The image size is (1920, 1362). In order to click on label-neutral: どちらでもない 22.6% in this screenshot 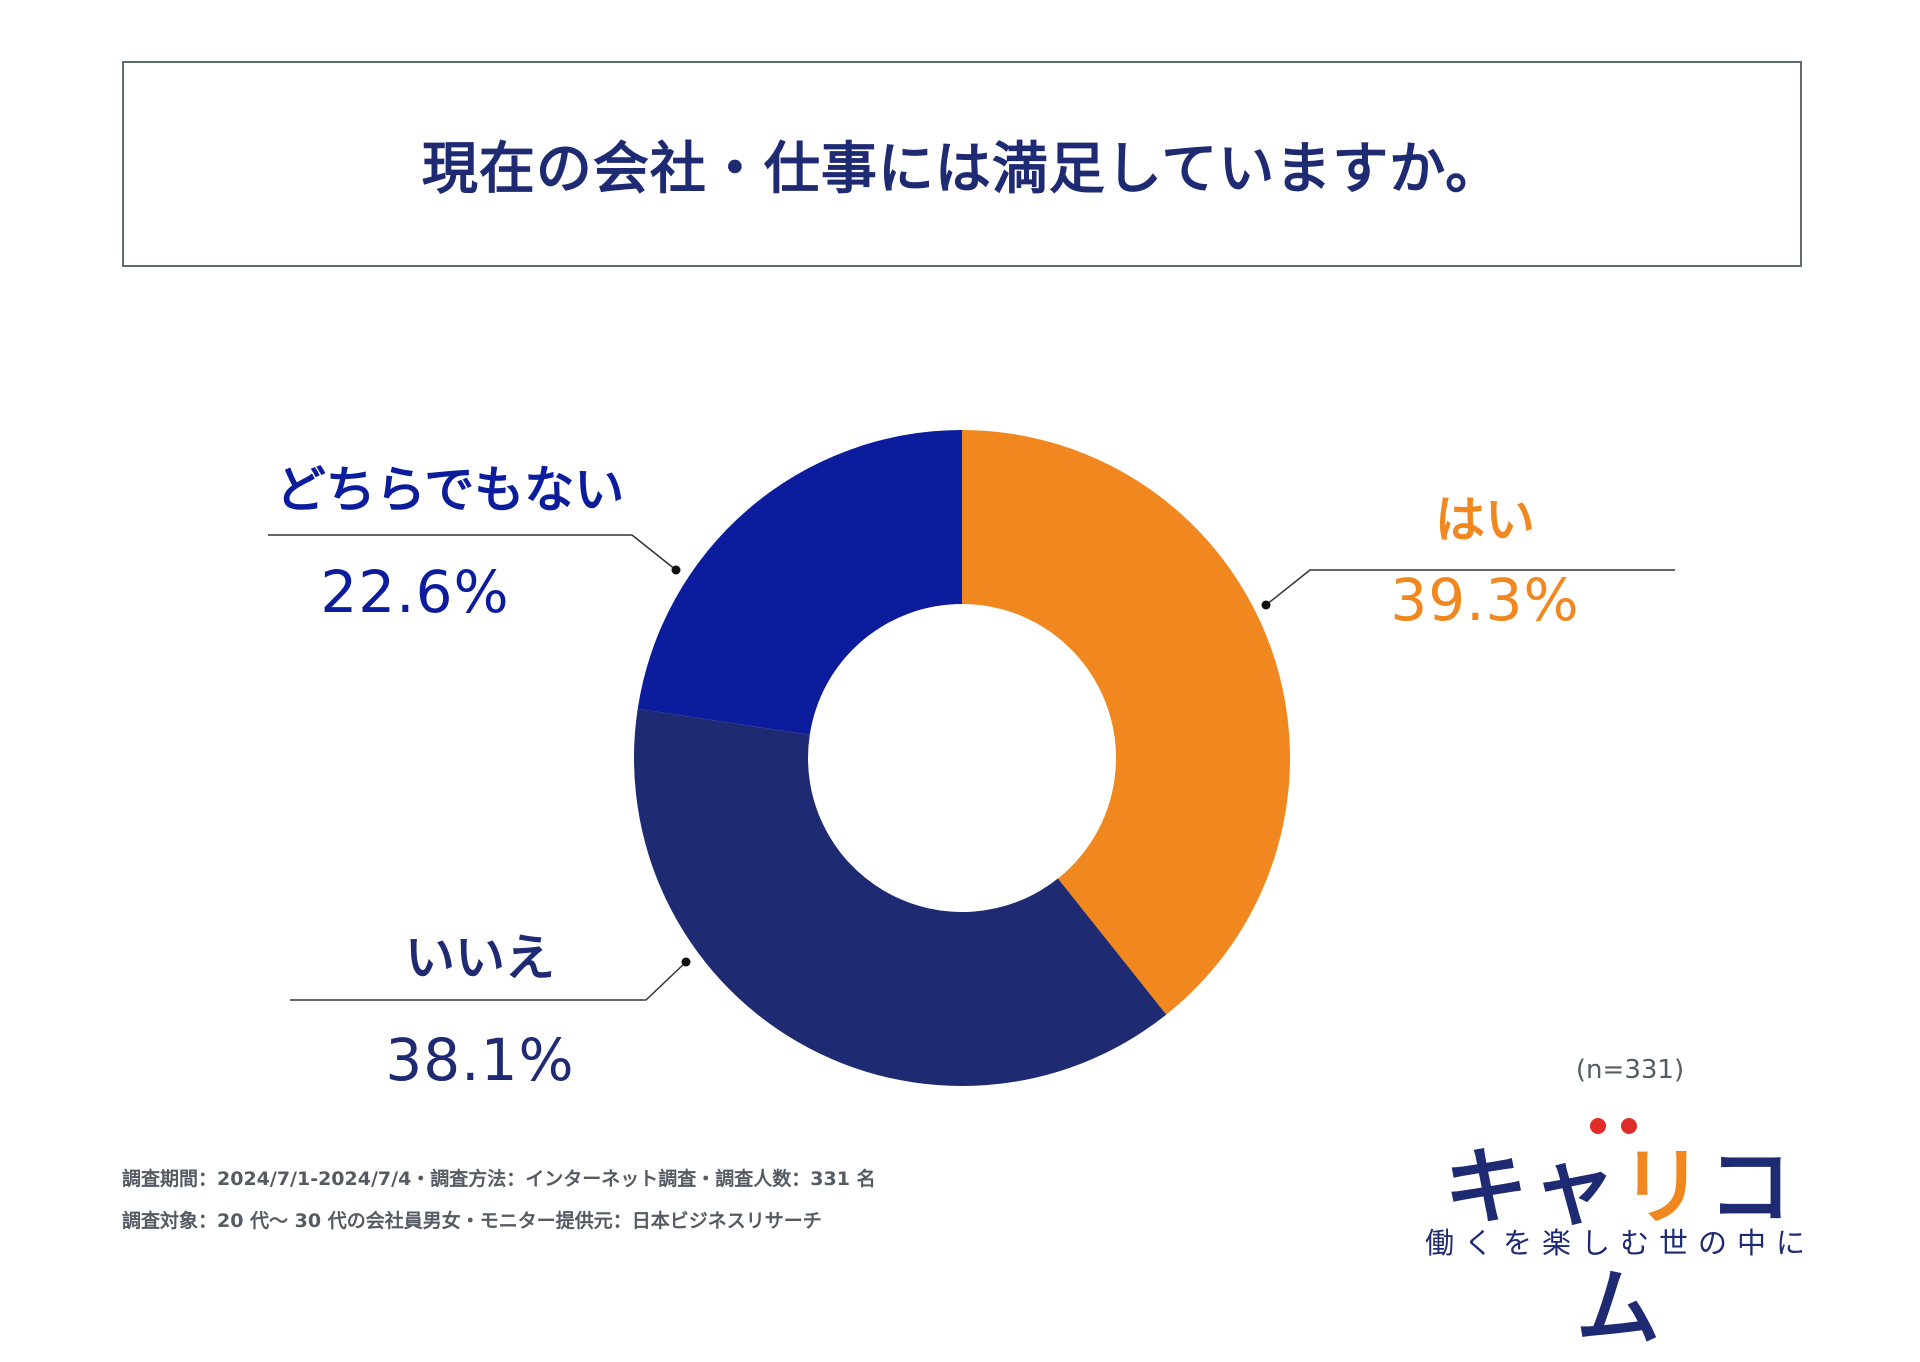, I will do `click(450, 538)`.